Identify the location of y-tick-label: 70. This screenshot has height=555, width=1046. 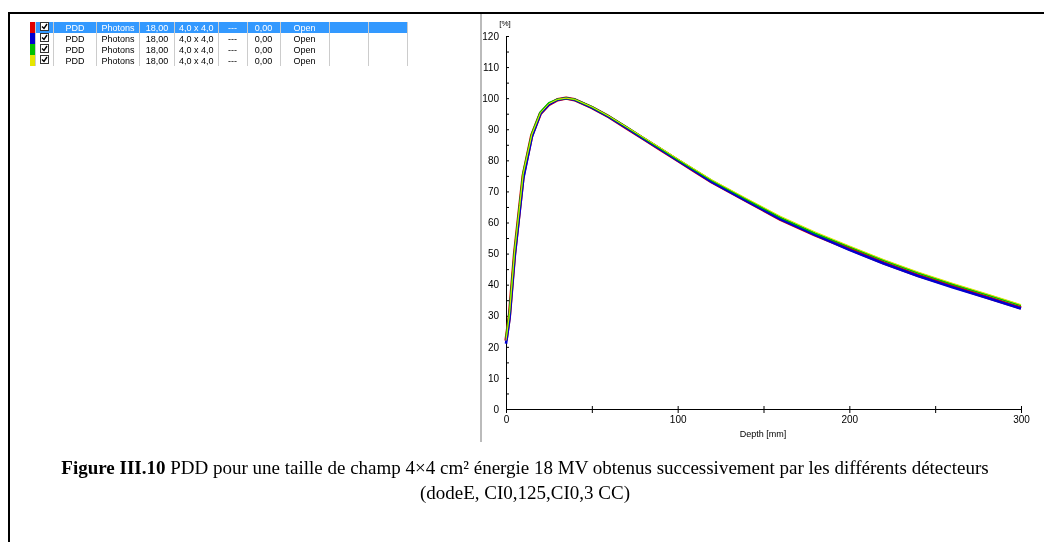
(493, 192).